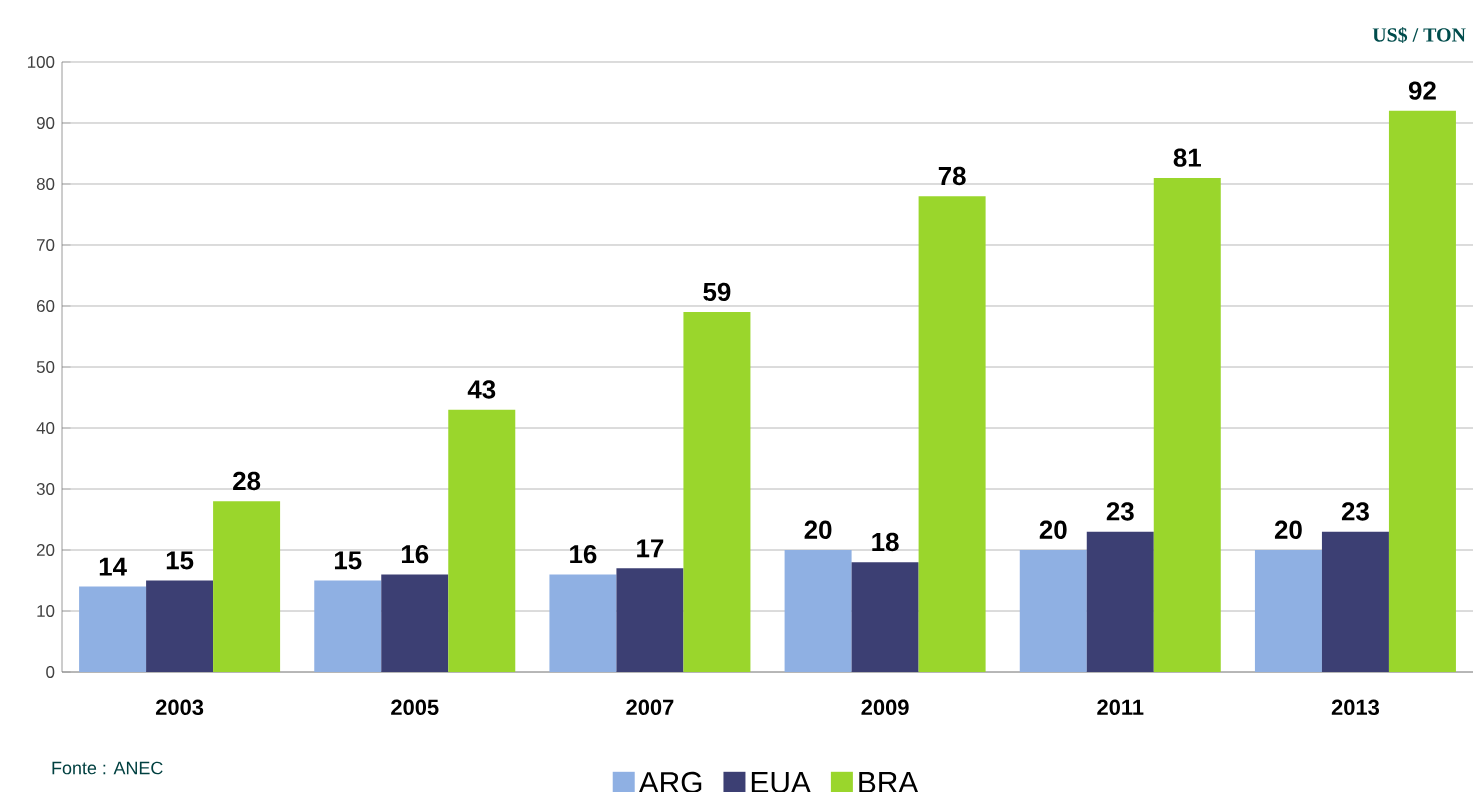 This screenshot has width=1473, height=792. I want to click on x-tick-label: 2007, so click(650, 707).